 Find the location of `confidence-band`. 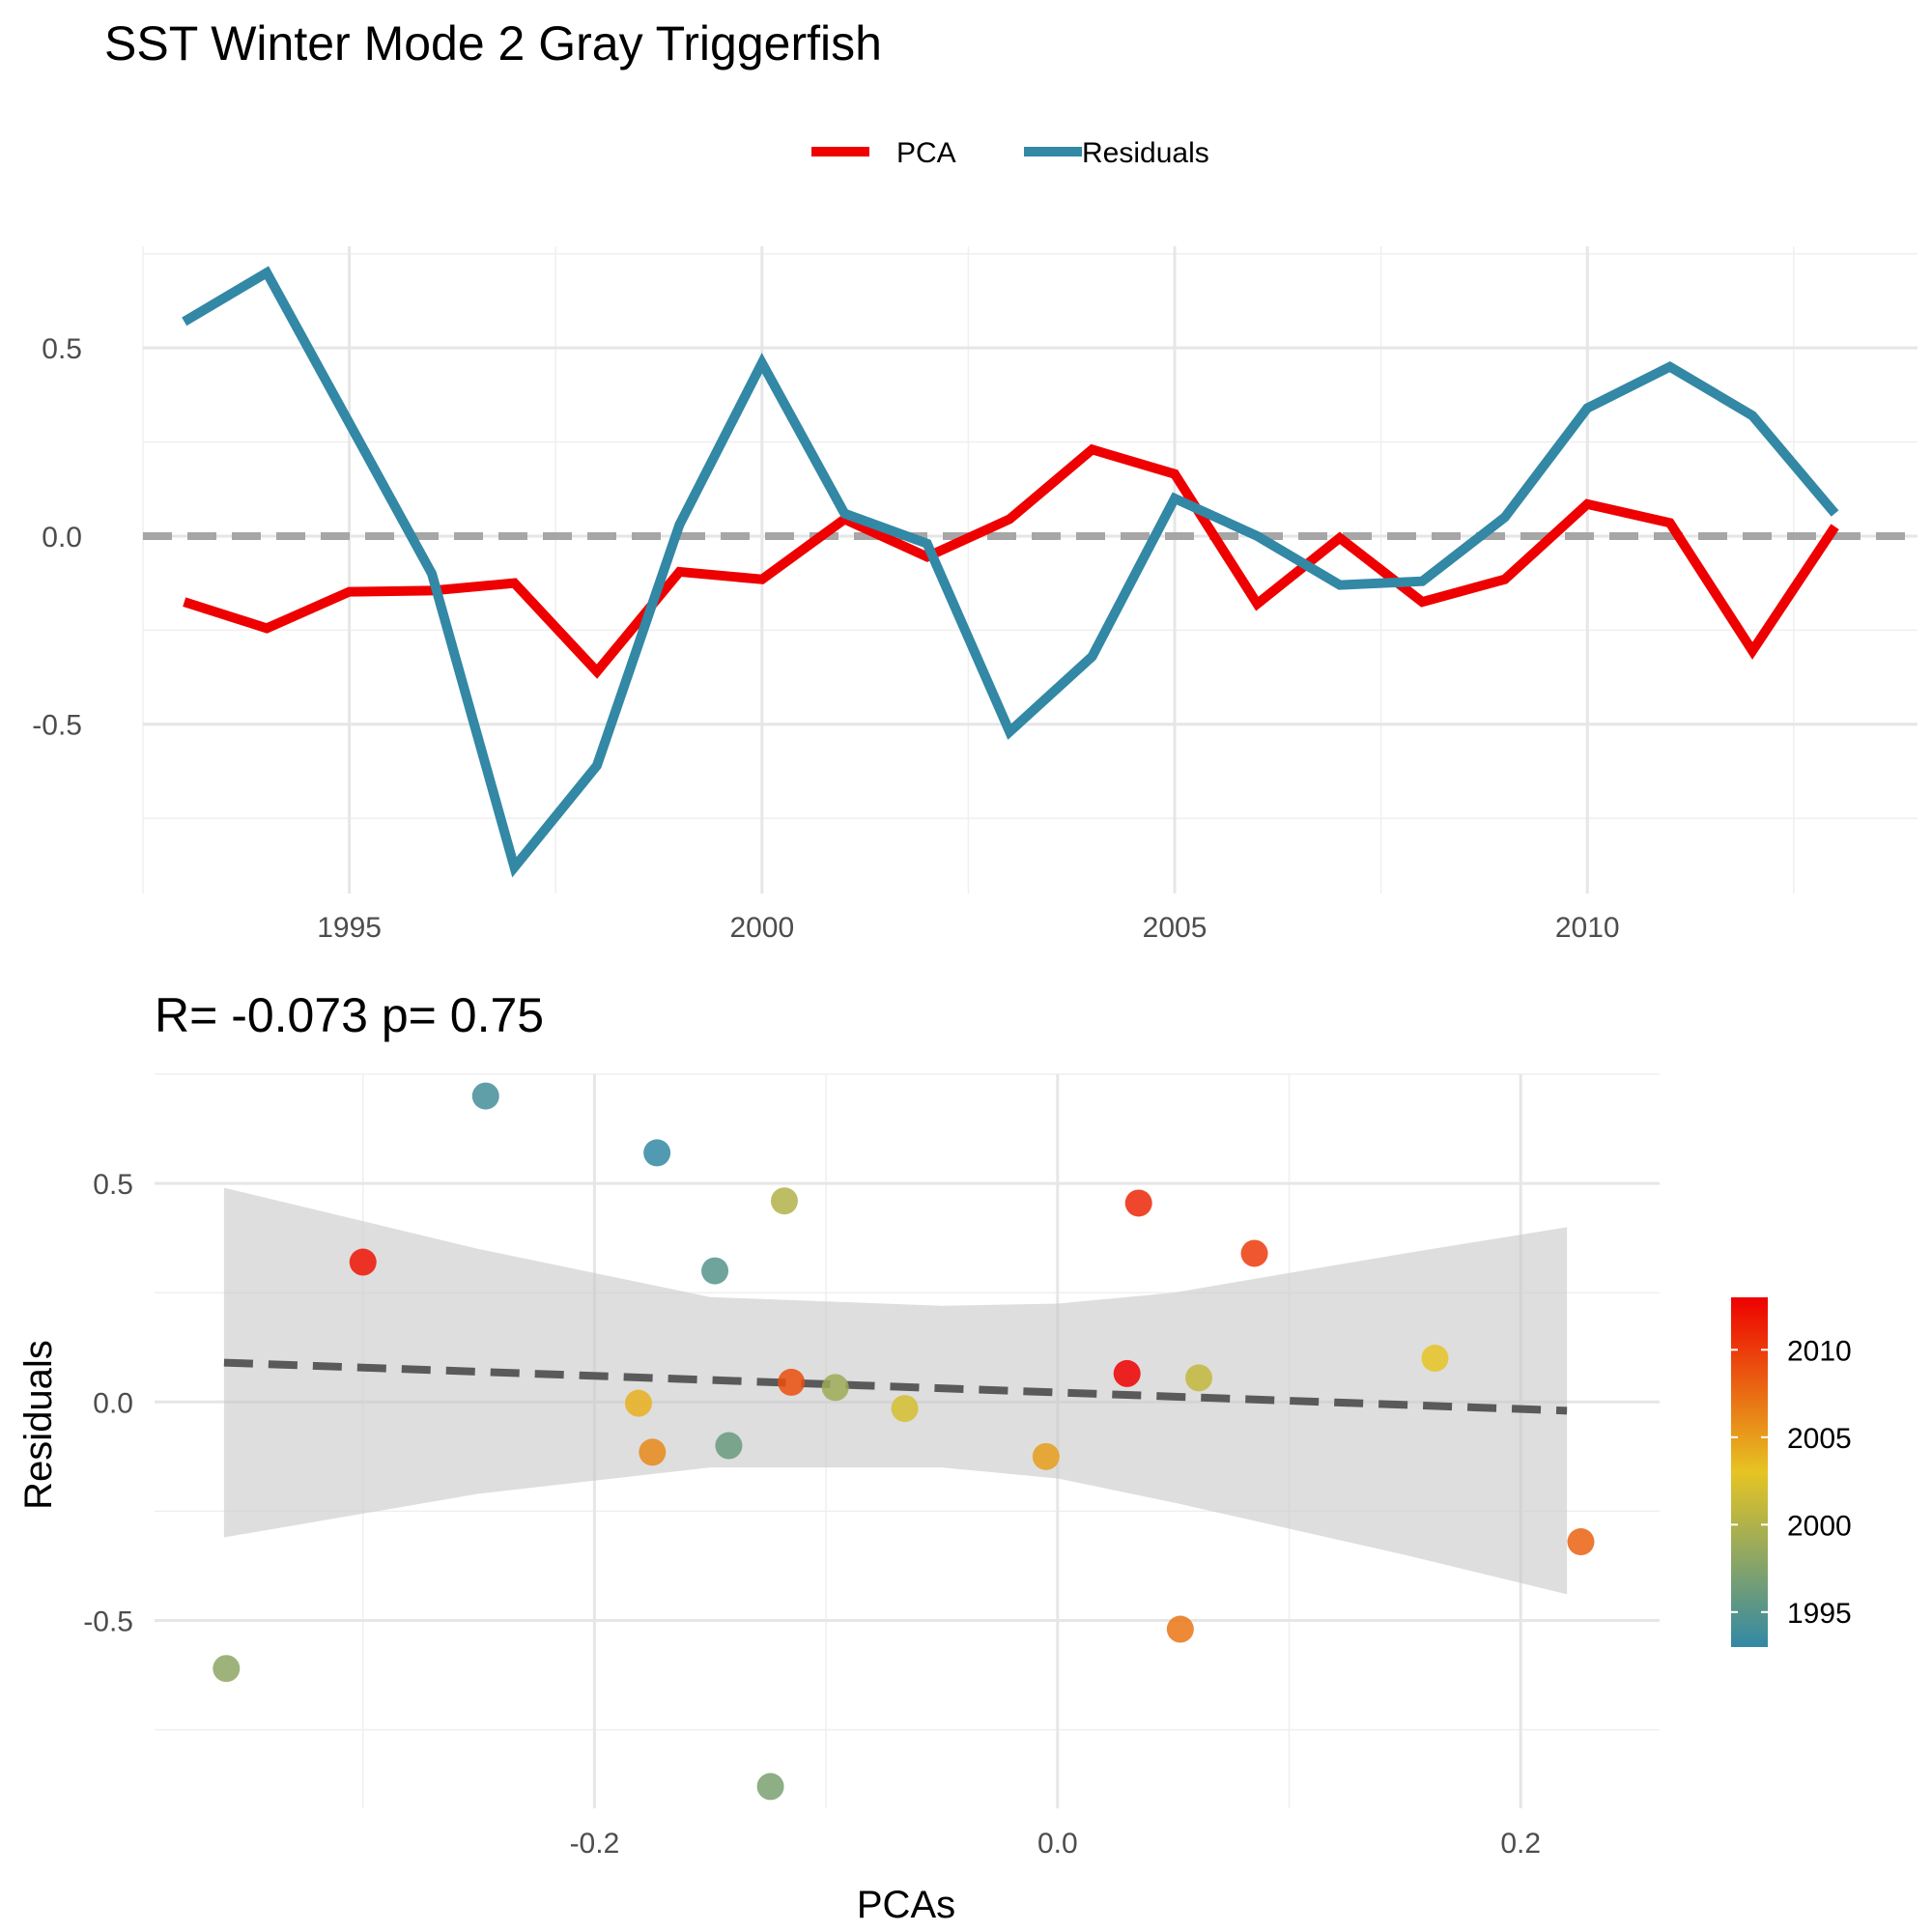

confidence-band is located at coordinates (895, 1391).